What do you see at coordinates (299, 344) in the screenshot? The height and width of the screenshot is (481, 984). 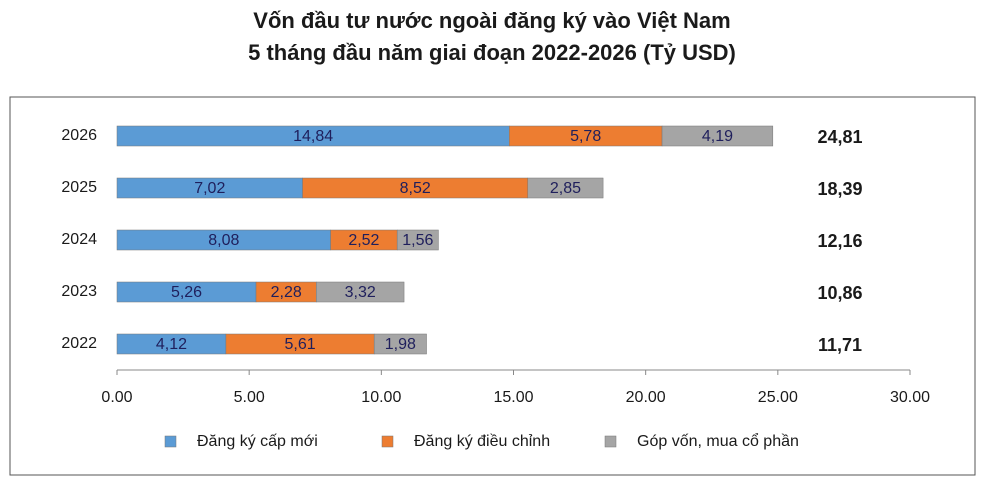 I see `value-label: 5,61` at bounding box center [299, 344].